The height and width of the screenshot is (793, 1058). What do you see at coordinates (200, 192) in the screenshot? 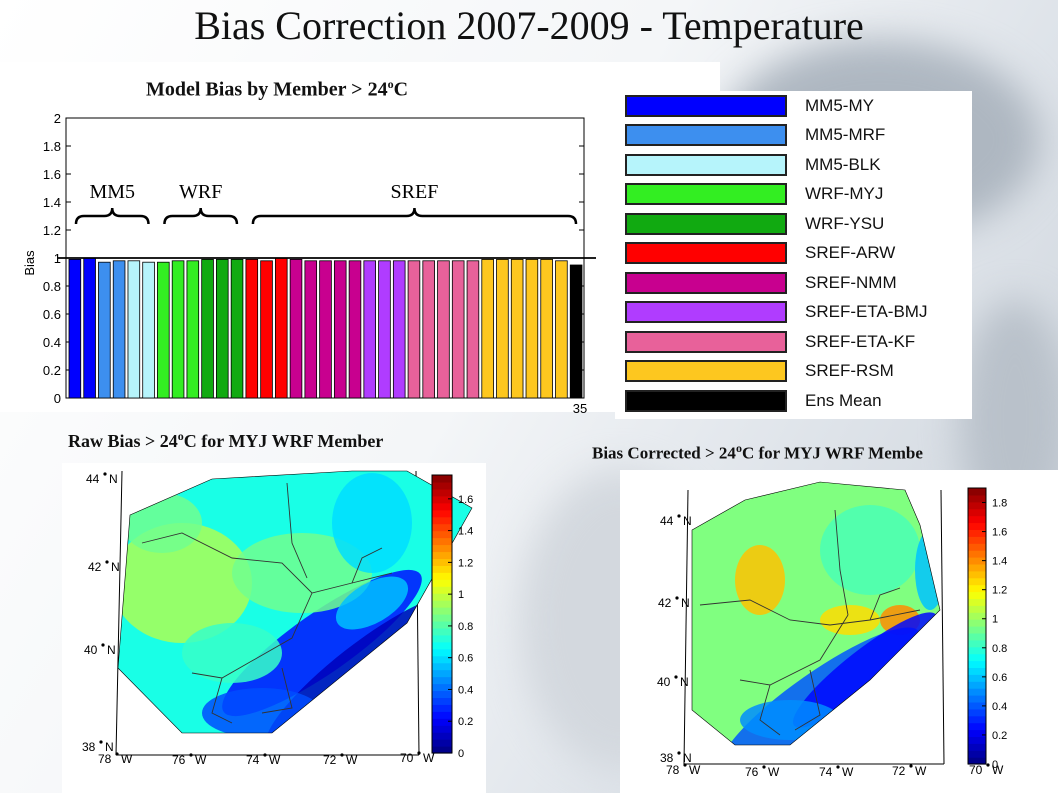
I see `group-label: WRF` at bounding box center [200, 192].